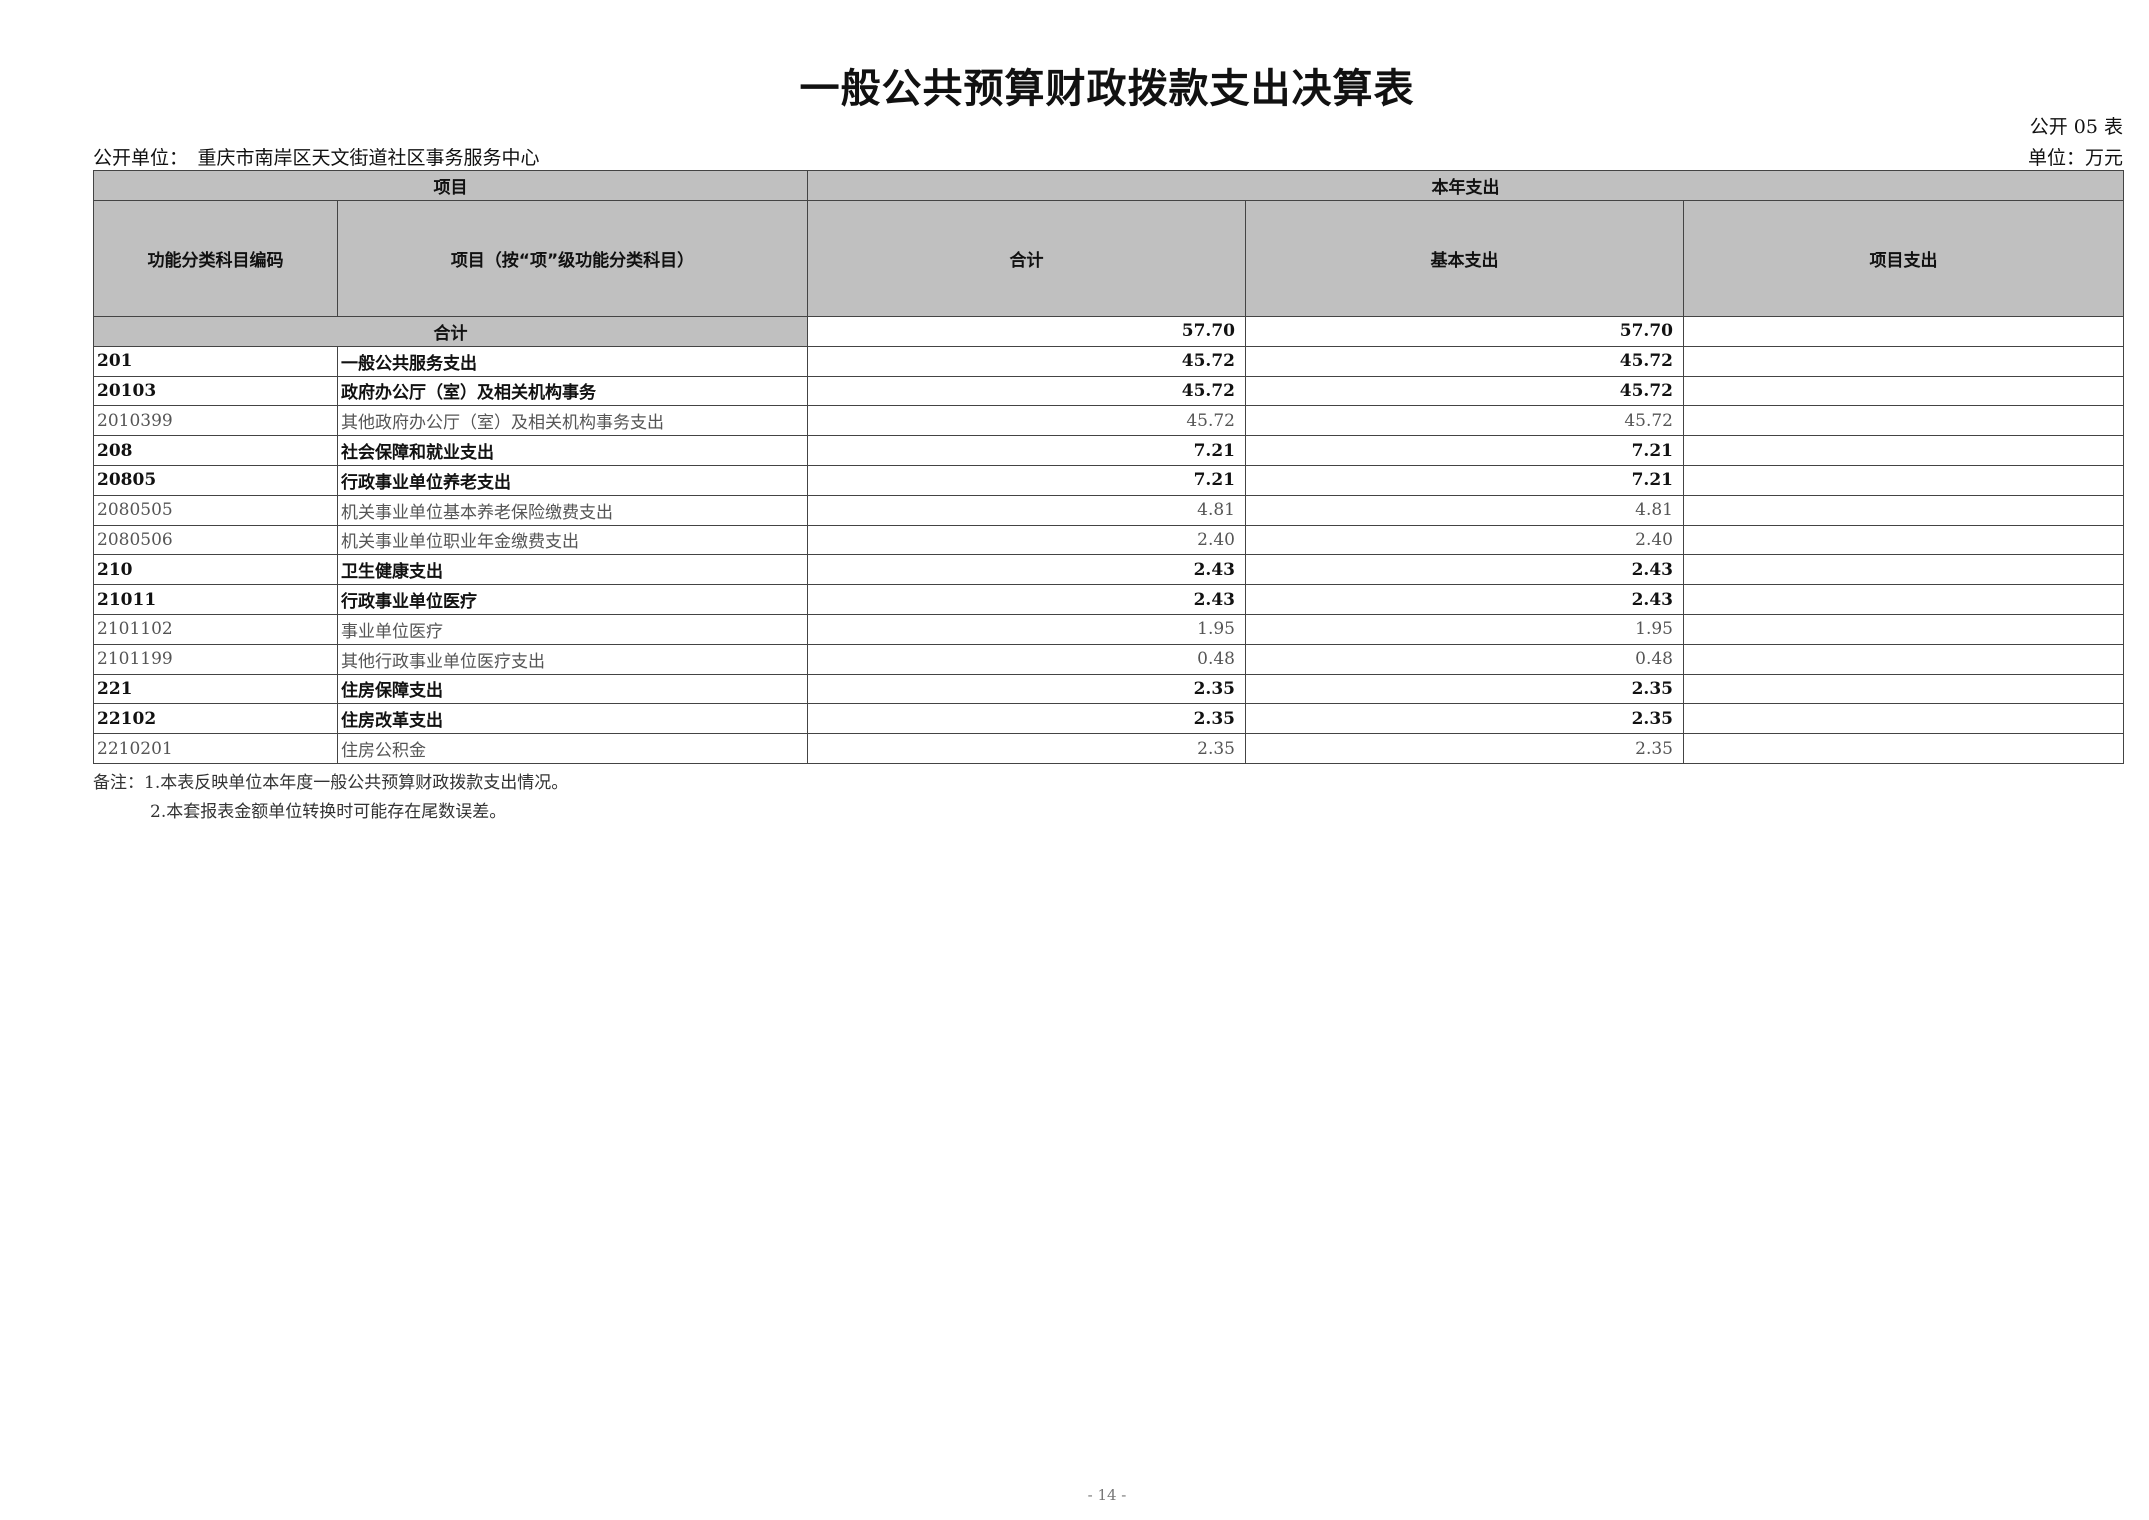 The height and width of the screenshot is (1520, 2149). Describe the element at coordinates (215, 689) in the screenshot. I see `cell-code: 221` at that location.